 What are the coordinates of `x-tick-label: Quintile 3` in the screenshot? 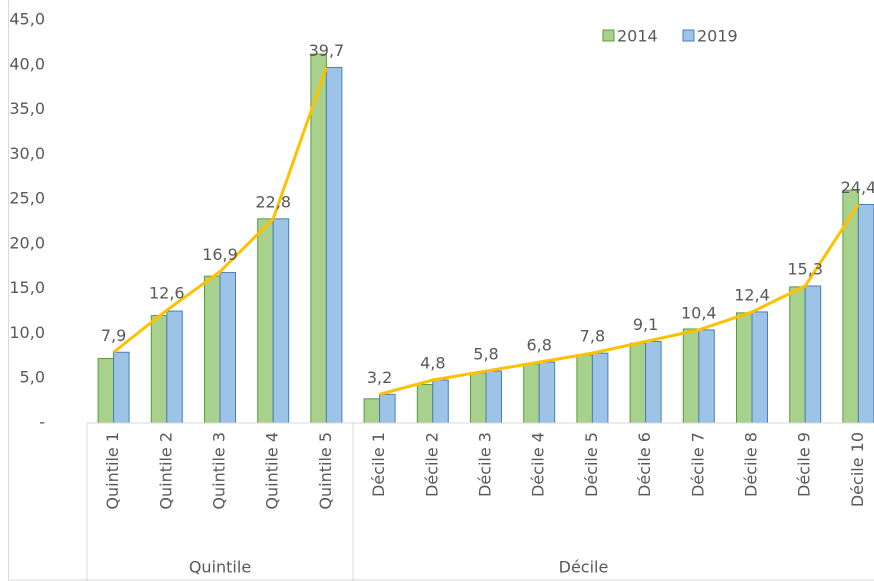 It's located at (219, 471).